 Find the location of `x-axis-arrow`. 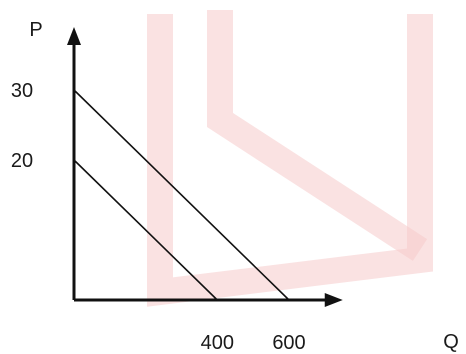

x-axis-arrow is located at coordinates (333, 300).